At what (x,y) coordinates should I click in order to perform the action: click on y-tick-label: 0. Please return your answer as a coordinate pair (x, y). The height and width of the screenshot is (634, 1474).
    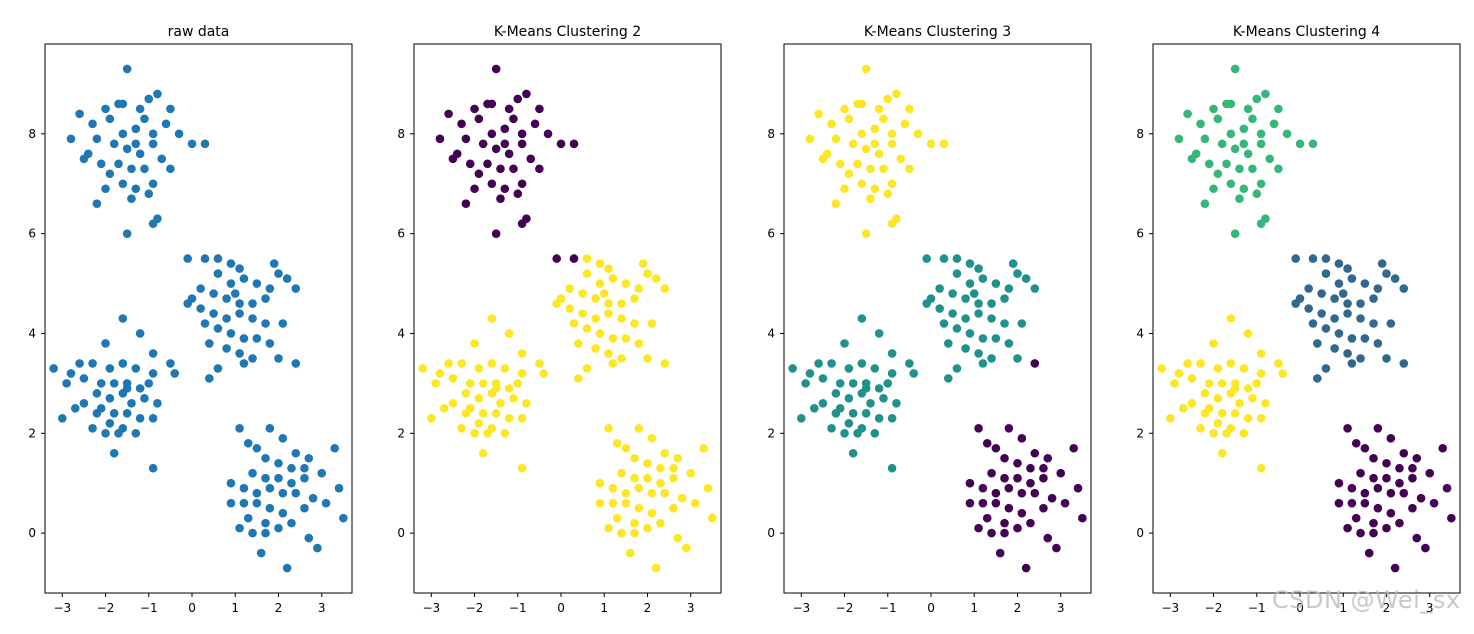
    Looking at the image, I should click on (1140, 533).